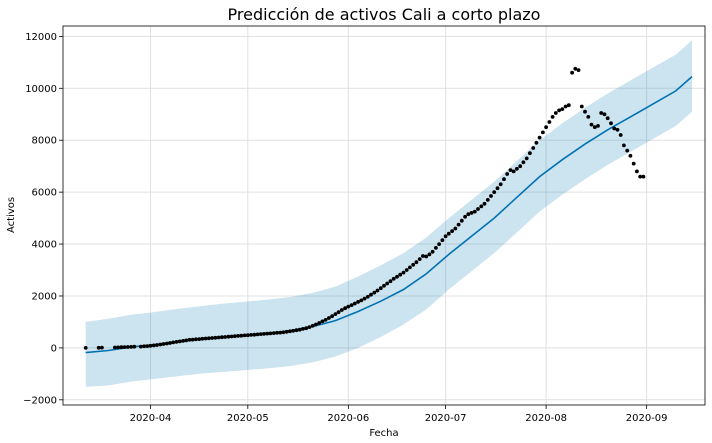 This screenshot has height=443, width=712. I want to click on y-tick-label: −2000, so click(40, 400).